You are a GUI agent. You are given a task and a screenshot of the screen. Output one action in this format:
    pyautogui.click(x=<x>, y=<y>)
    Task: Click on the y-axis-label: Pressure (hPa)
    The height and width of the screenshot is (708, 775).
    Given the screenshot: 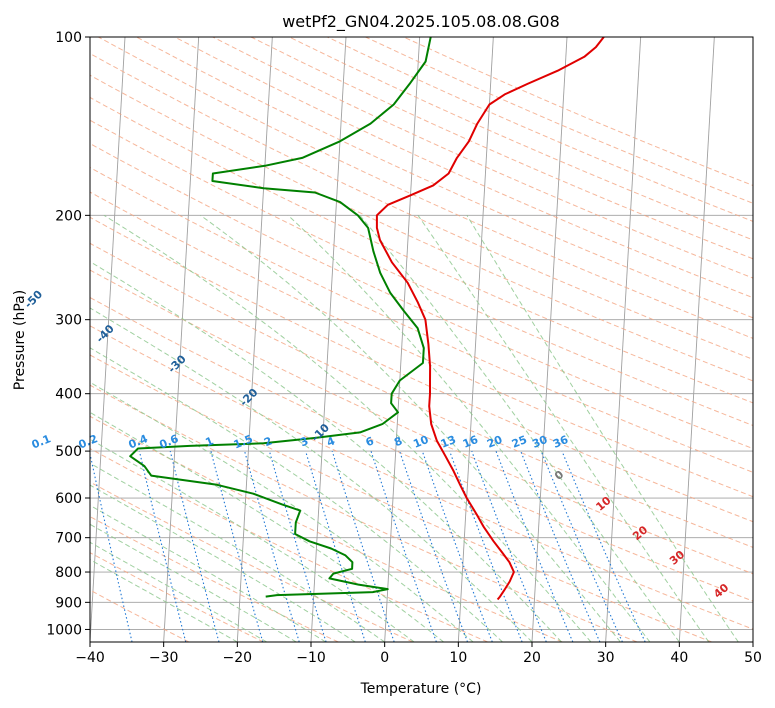 What is the action you would take?
    pyautogui.click(x=20, y=340)
    